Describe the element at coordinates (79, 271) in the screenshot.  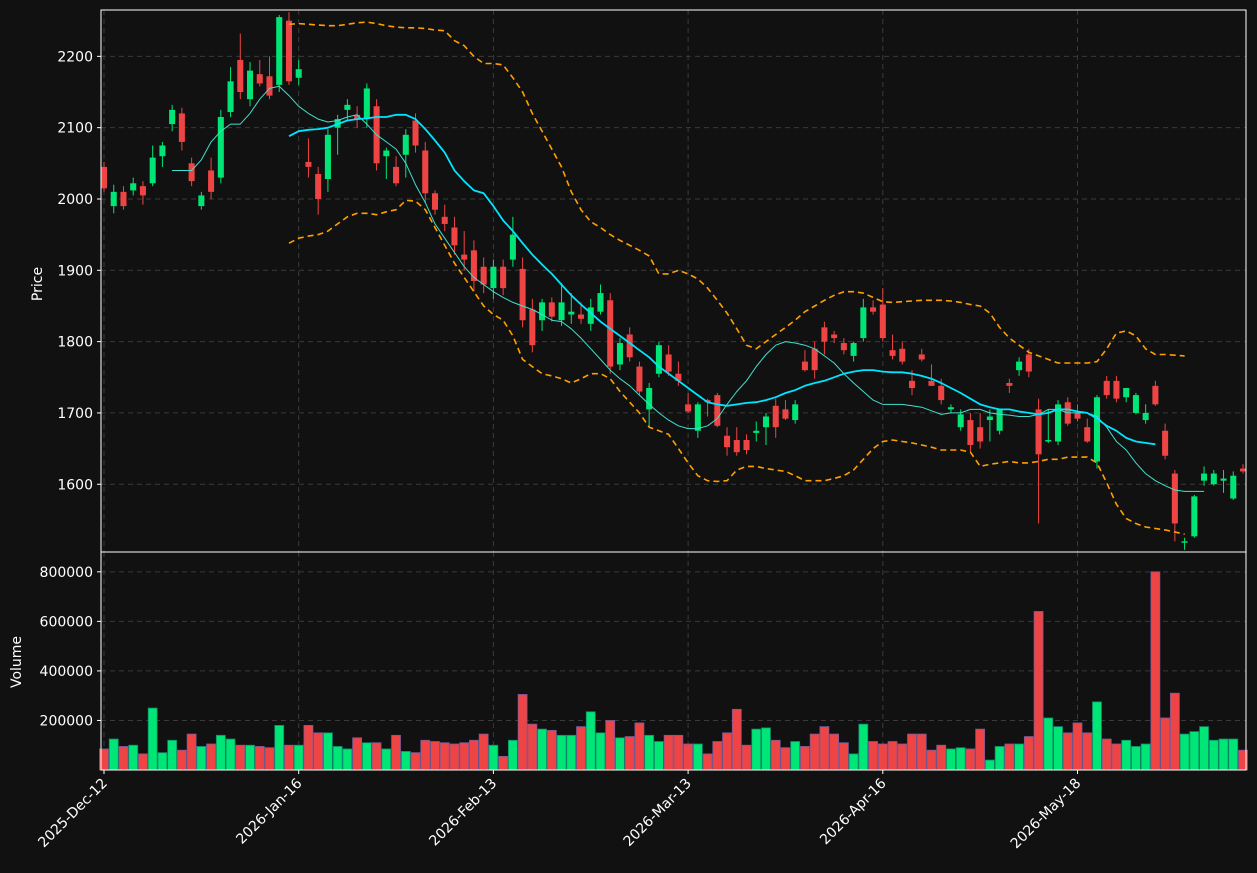
I see `price-axis-ticks: 1600 1700 1800 1900 2000 2100 2200` at that location.